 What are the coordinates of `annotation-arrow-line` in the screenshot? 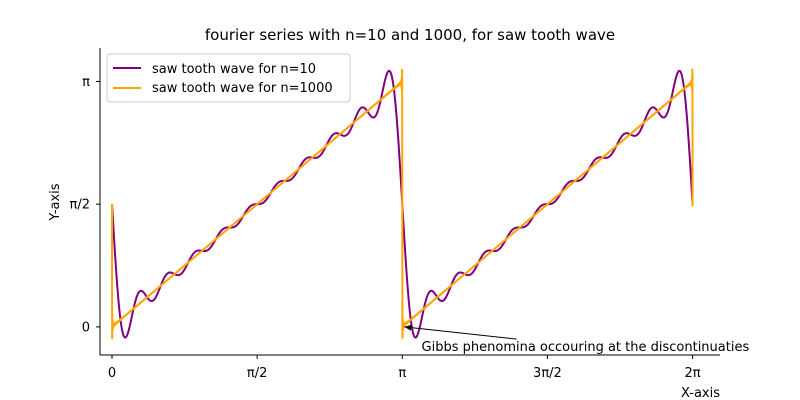 It's located at (460, 333).